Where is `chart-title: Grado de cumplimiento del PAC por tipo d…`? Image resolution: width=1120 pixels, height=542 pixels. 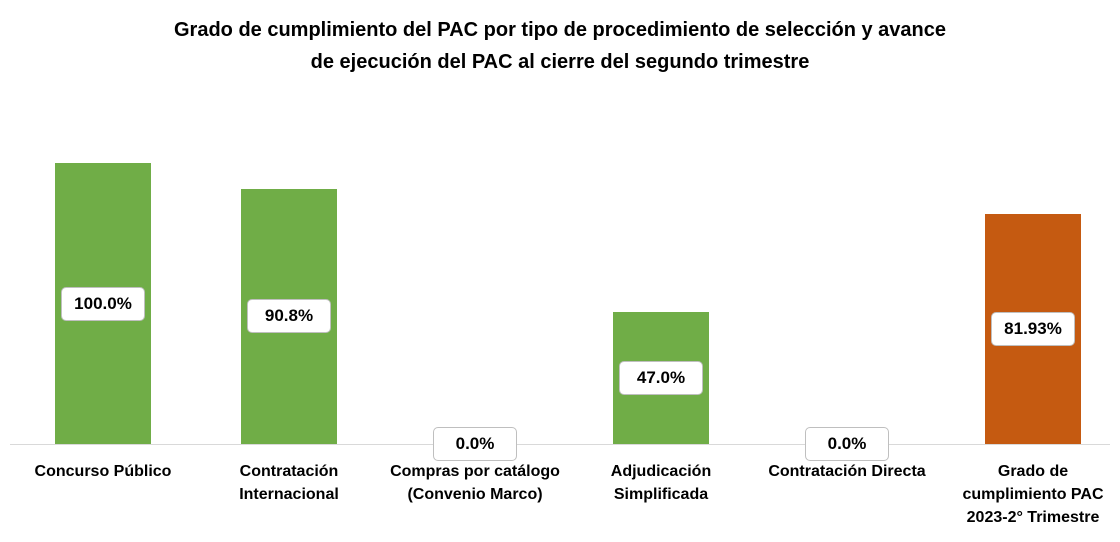 chart-title: Grado de cumplimiento del PAC por tipo d… is located at coordinates (560, 46).